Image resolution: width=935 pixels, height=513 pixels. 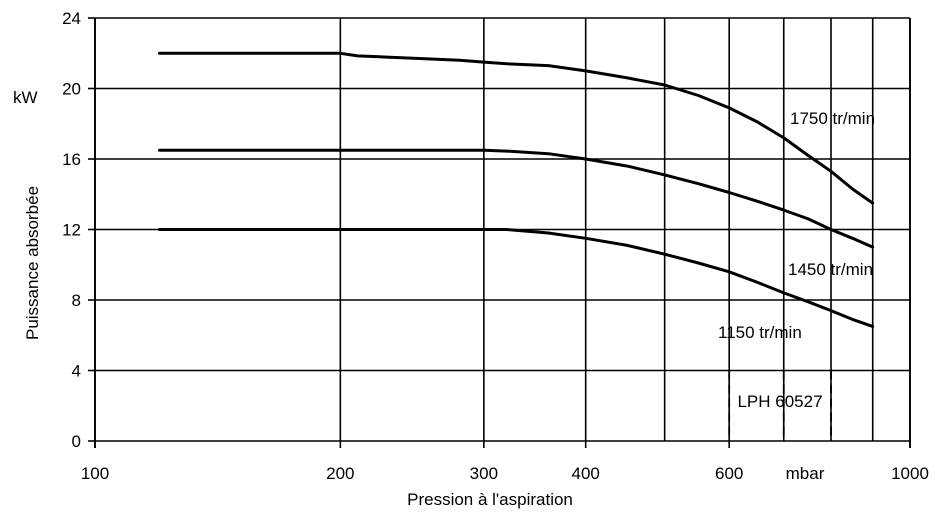 I want to click on y-tick-label: 24, so click(x=71, y=18).